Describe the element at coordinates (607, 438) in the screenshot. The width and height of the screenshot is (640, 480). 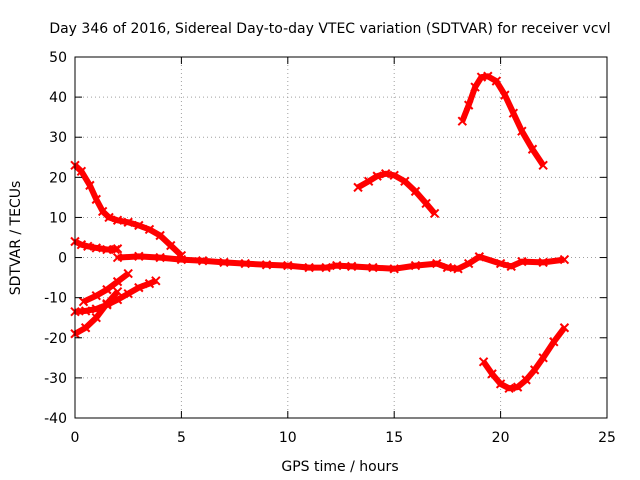
I see `x-tick-label: 25` at that location.